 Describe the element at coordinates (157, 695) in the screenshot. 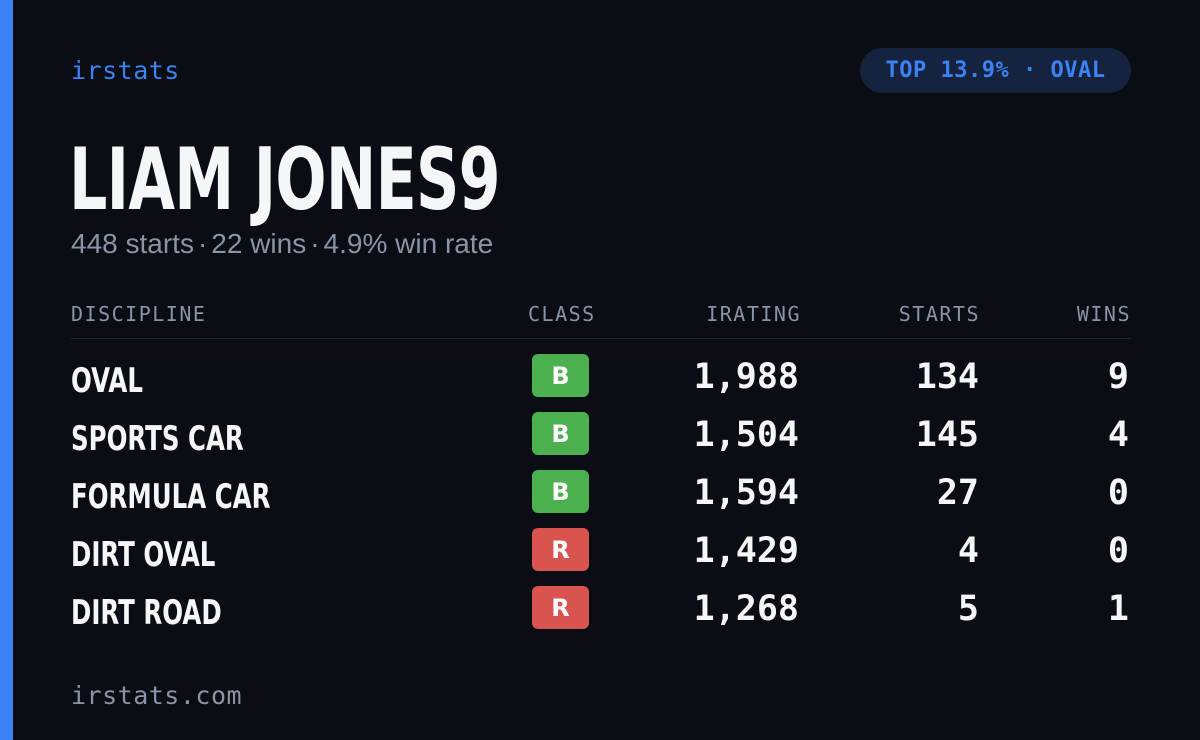

I see `footer-url: irstats.com` at that location.